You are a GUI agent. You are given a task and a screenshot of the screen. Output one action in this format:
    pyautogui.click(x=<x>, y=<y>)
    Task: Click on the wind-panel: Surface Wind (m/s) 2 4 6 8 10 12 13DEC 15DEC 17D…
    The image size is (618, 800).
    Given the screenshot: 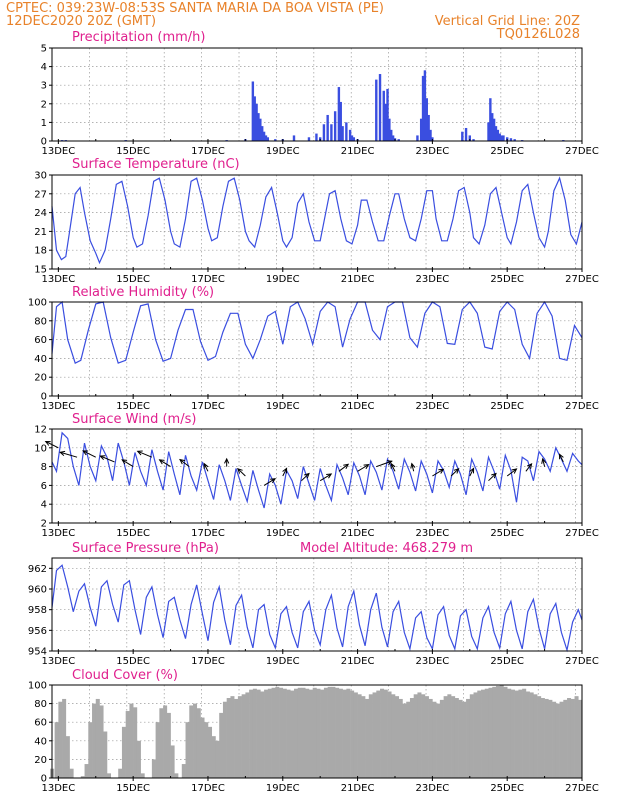 What is the action you would take?
    pyautogui.click(x=316, y=475)
    